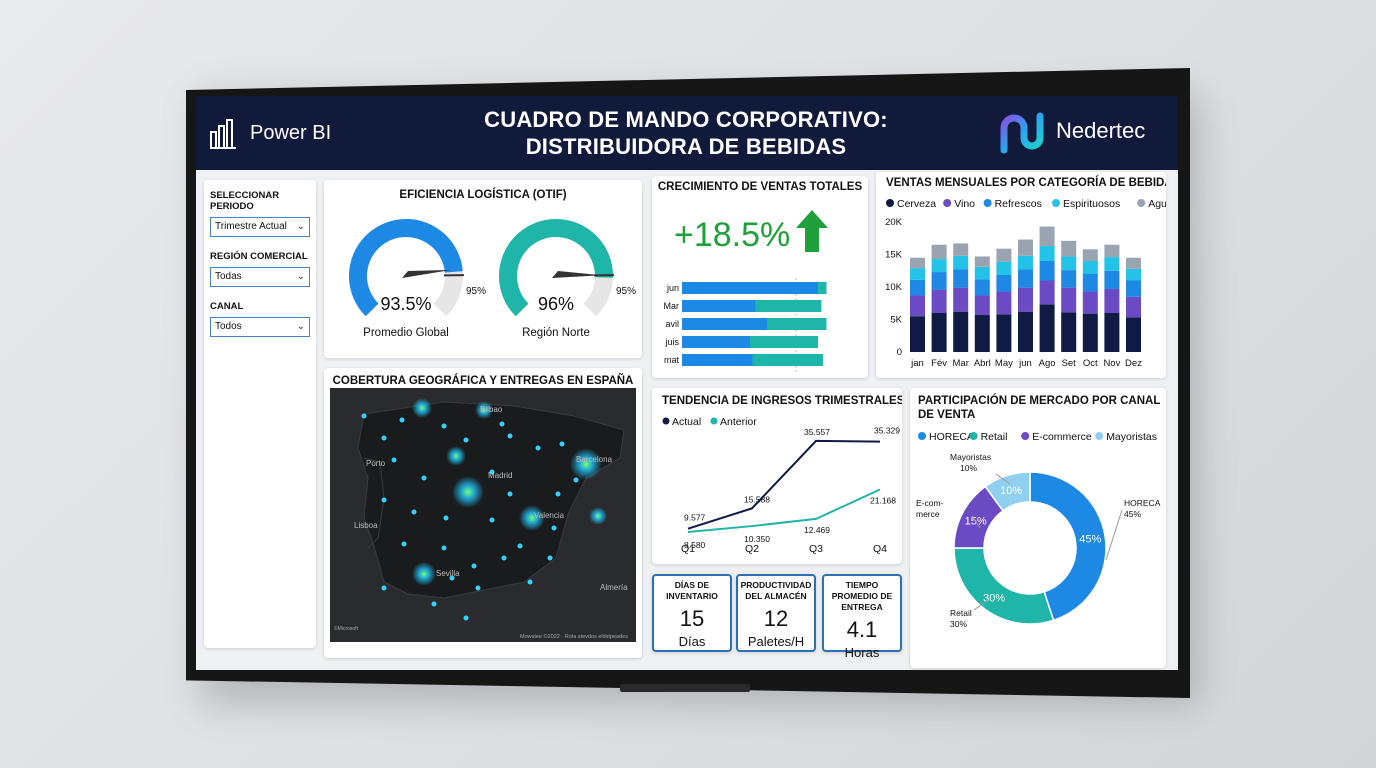 The image size is (1376, 768). Describe the element at coordinates (228, 326) in the screenshot. I see `channel-filter-value: Todos` at that location.